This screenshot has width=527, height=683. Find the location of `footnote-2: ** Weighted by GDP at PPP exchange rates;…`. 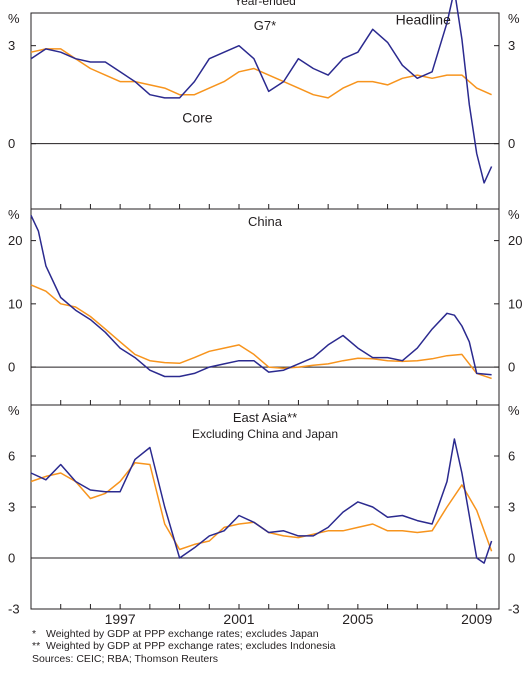

footnote-2: ** Weighted by GDP at PPP exchange rates;… is located at coordinates (184, 646).